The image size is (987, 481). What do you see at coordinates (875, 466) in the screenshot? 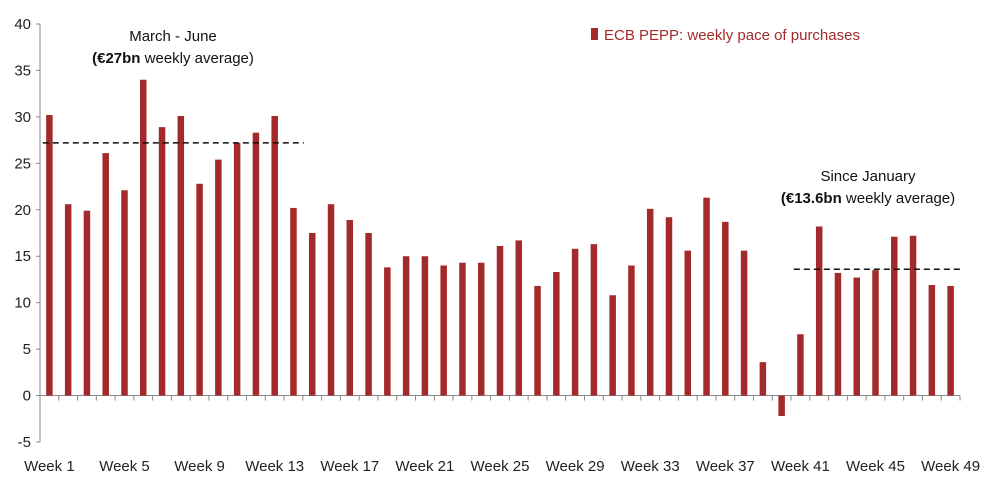
I see `x-tick-label: Week 45` at bounding box center [875, 466].